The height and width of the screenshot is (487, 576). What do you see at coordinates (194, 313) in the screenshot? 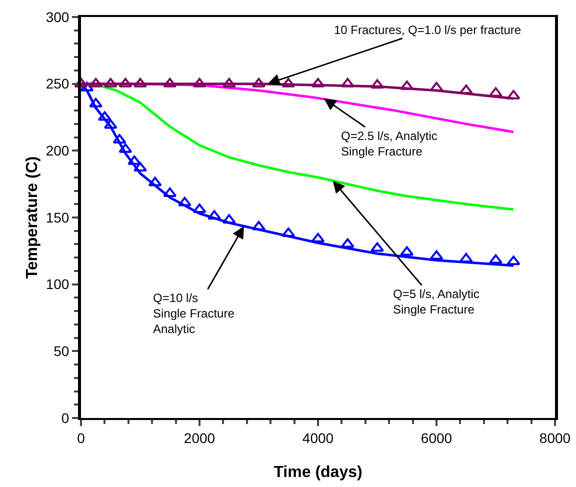
I see `annotation: Q=10 l/s Single Fracture Analytic` at bounding box center [194, 313].